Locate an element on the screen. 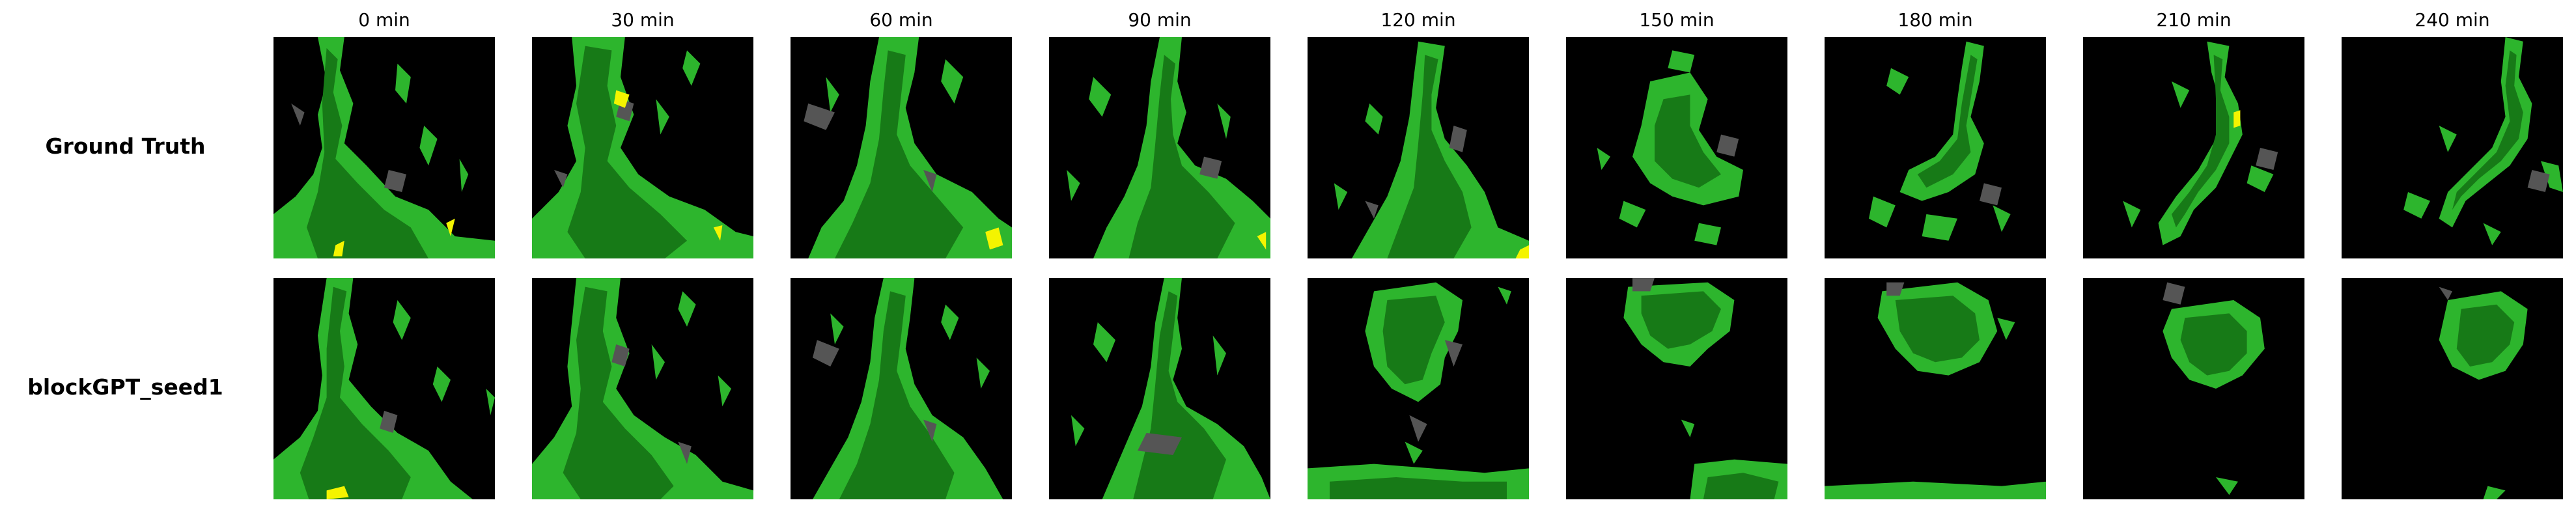 The height and width of the screenshot is (513, 2576). column-title-2: 60 min is located at coordinates (901, 20).